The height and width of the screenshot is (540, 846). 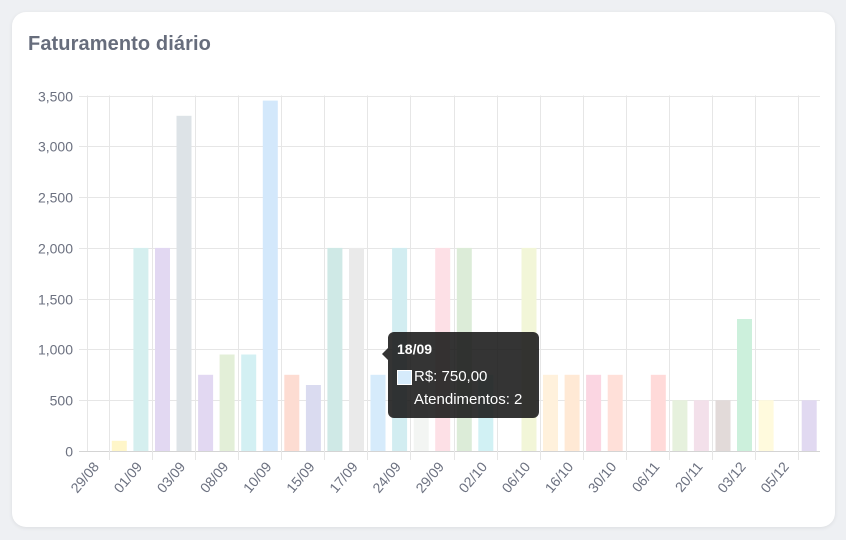 I want to click on x-tick-label: 30/10, so click(x=602, y=476).